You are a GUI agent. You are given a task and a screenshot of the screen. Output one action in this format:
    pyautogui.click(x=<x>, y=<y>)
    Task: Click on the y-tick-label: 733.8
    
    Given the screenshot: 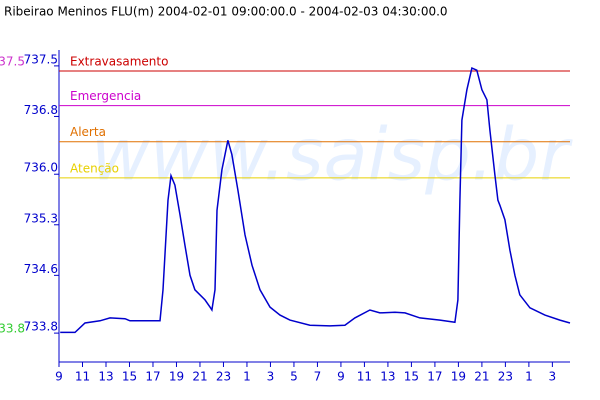 What is the action you would take?
    pyautogui.click(x=41, y=327)
    